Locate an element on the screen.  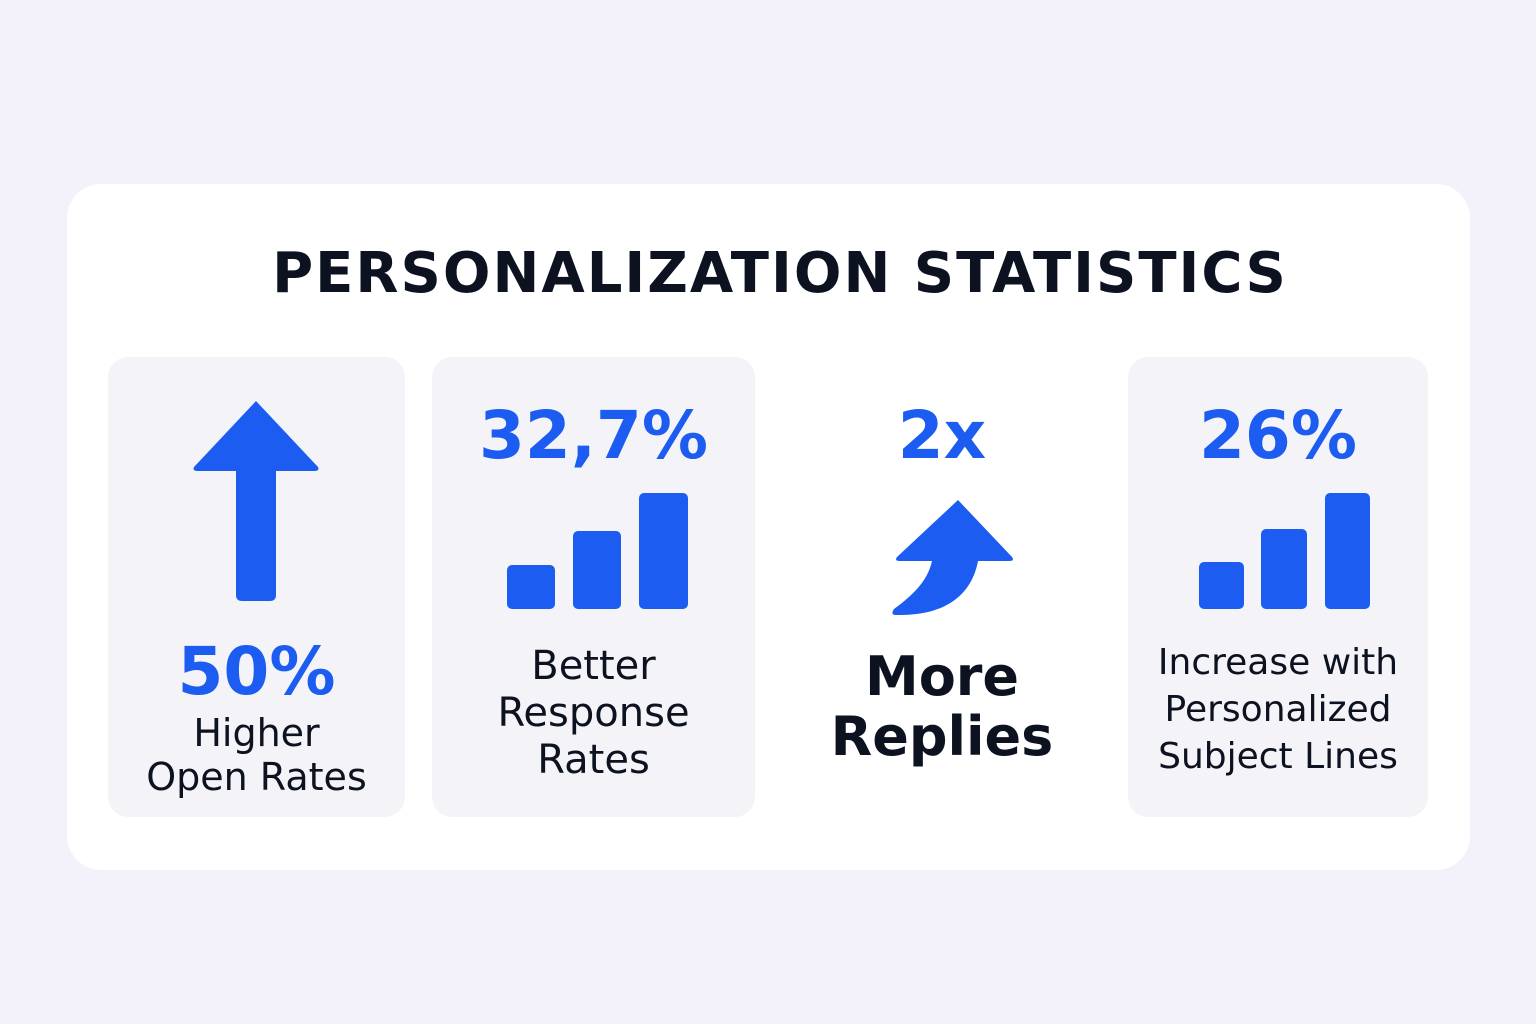
stat-label: Increase with Personalized Subject Lines is located at coordinates (1278, 709).